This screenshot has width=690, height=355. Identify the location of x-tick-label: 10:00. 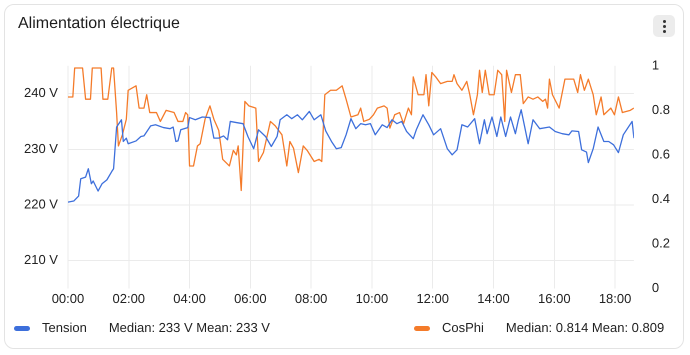
(372, 298).